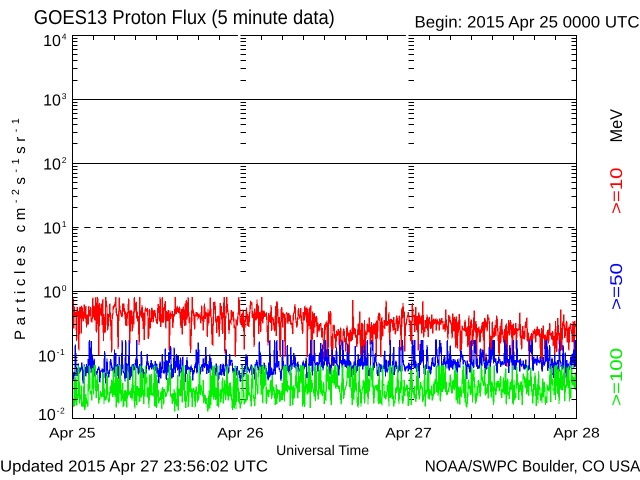  What do you see at coordinates (19, 227) in the screenshot?
I see `svg-text: Particles cm-2s-1sr-1` at bounding box center [19, 227].